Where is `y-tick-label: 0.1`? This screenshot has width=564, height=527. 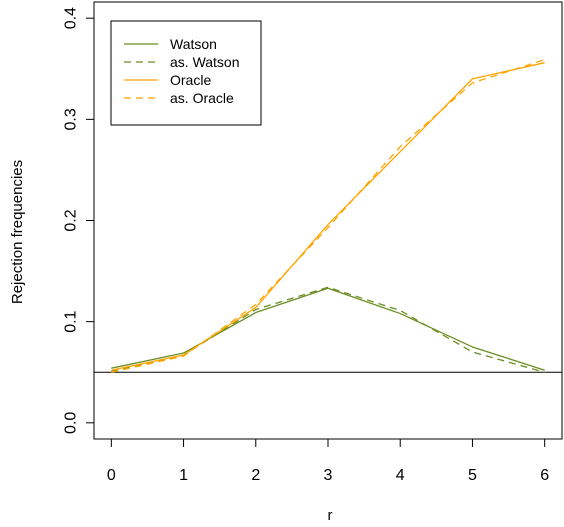
y-tick-label: 0.1 is located at coordinates (71, 321).